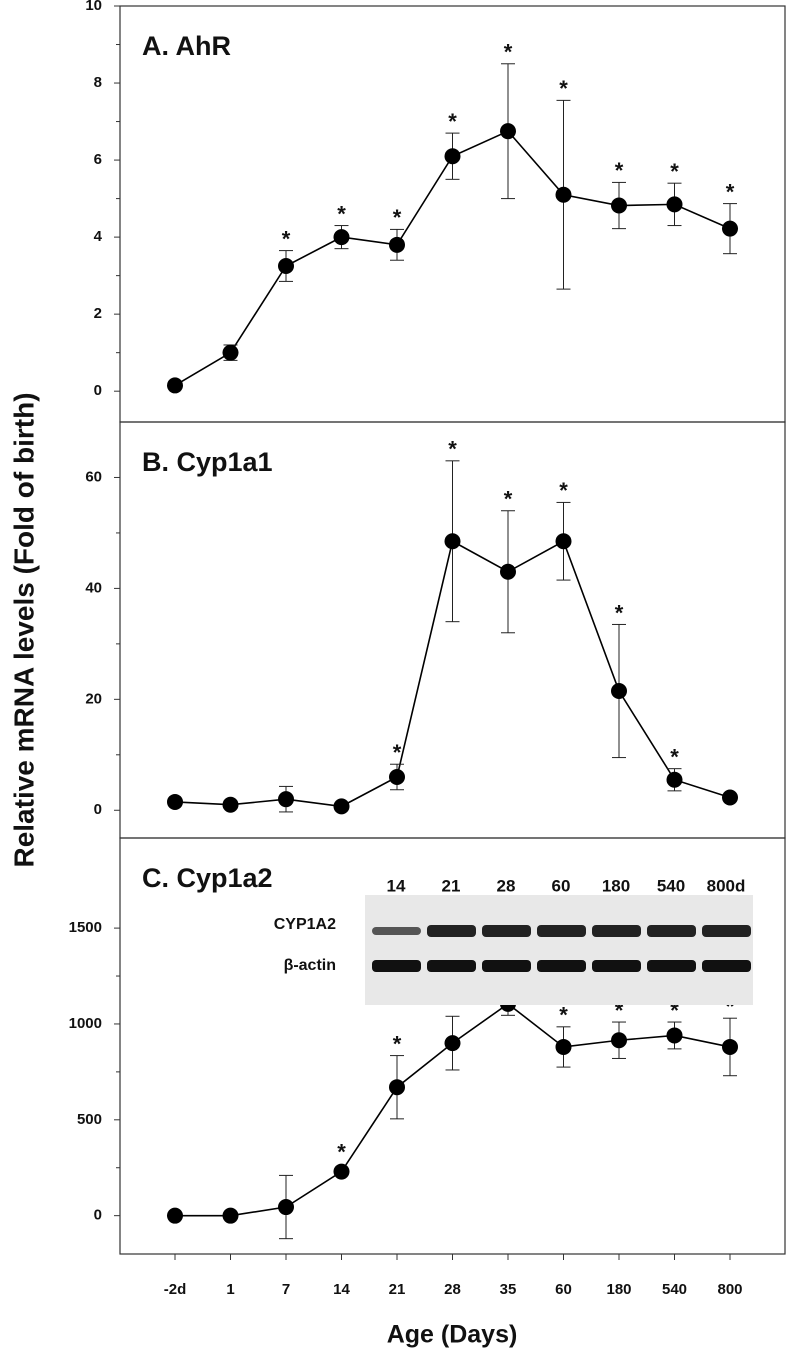 Image resolution: width=786 pixels, height=1356 pixels. I want to click on x-tick-label: 540, so click(674, 1289).